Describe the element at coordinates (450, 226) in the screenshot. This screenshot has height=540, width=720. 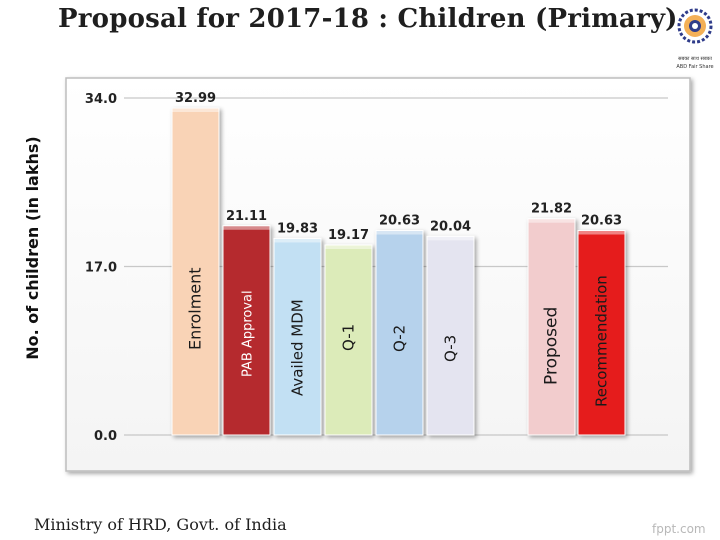
I see `value-label: 20.04` at that location.